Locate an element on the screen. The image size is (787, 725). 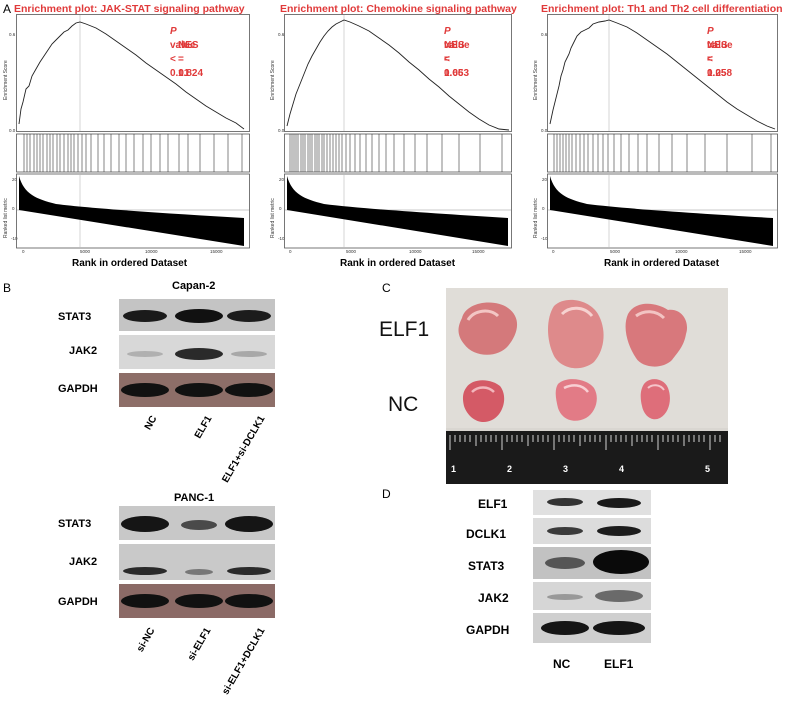
ruler-number: 4 is located at coordinates (622, 469).